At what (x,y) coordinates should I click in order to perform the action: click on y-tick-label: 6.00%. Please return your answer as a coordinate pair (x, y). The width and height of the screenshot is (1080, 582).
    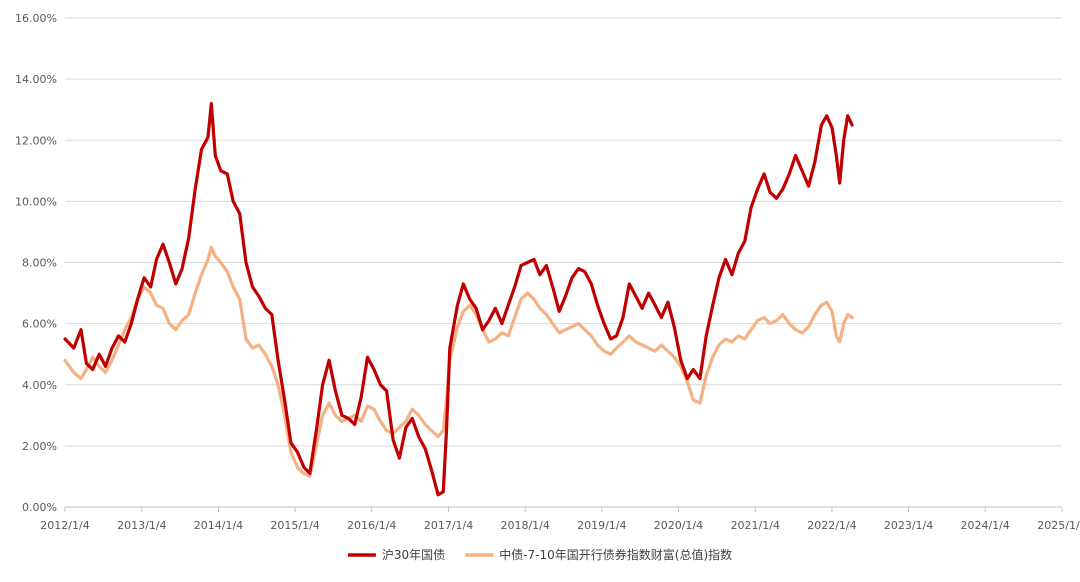
    Looking at the image, I should click on (39, 324).